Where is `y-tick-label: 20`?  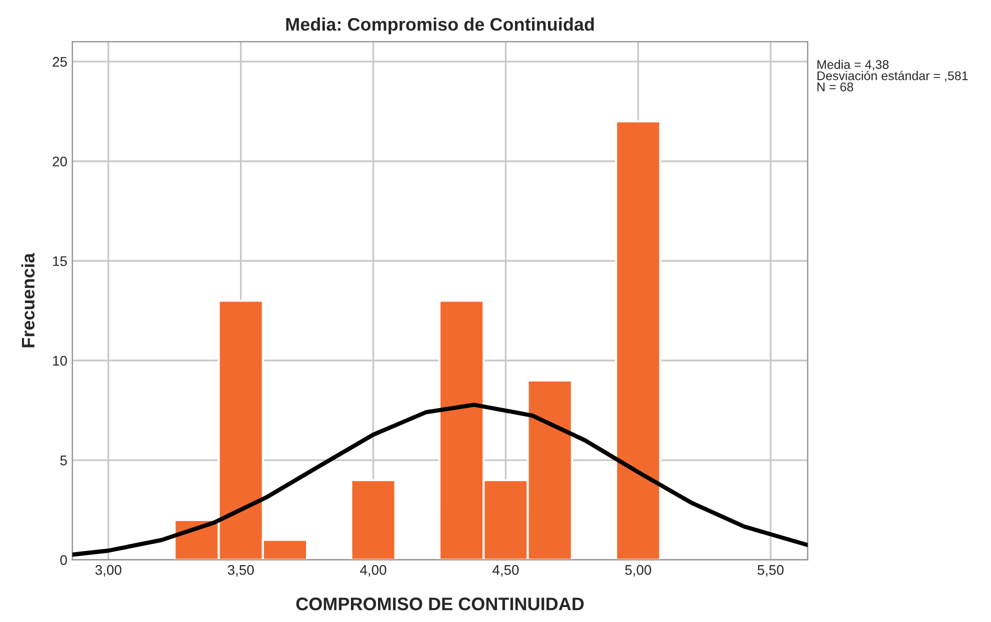 y-tick-label: 20 is located at coordinates (59, 161).